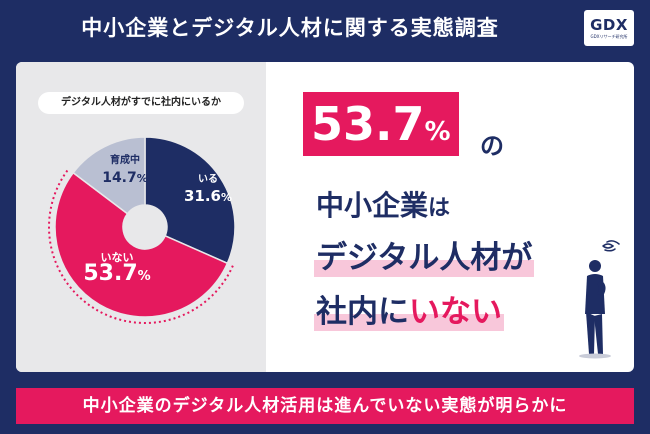 The height and width of the screenshot is (434, 650). Describe the element at coordinates (119, 178) in the screenshot. I see `slice-value-ikusei: 14.7` at that location.